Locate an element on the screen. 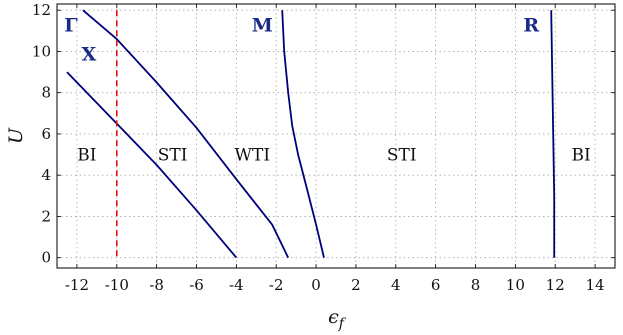 The width and height of the screenshot is (623, 335). y-tick-label: 12 is located at coordinates (41, 10).